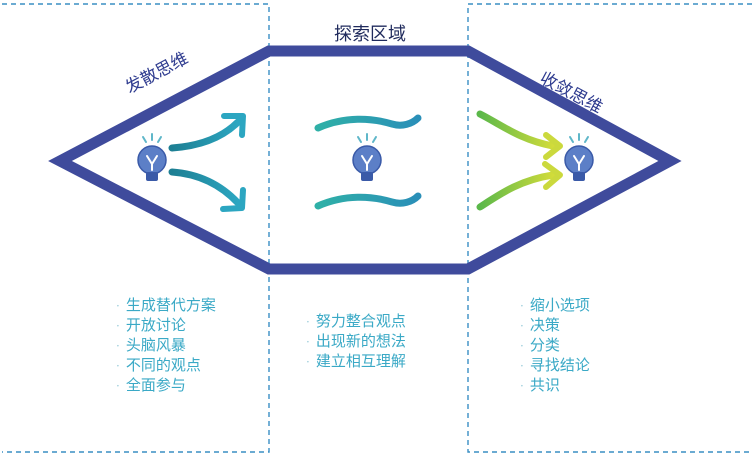 Image resolution: width=754 pixels, height=455 pixels. What do you see at coordinates (151, 325) in the screenshot?
I see `list-item: · 开放讨论` at bounding box center [151, 325].